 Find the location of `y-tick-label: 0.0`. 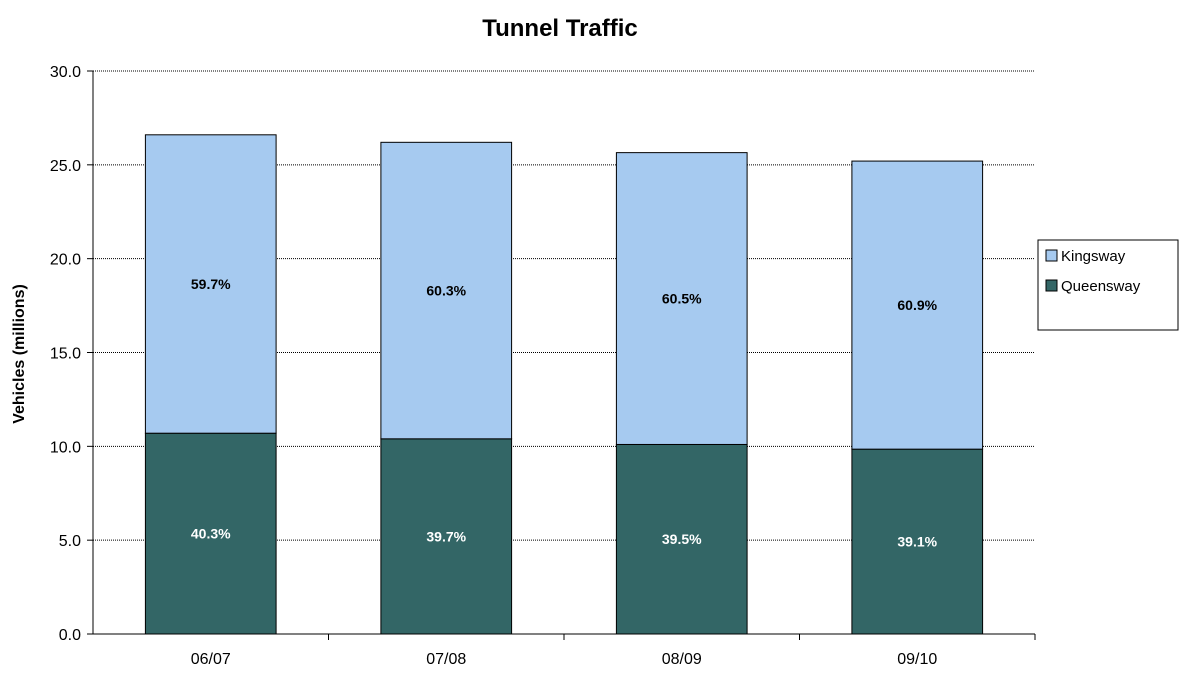

y-tick-label: 0.0 is located at coordinates (70, 635).